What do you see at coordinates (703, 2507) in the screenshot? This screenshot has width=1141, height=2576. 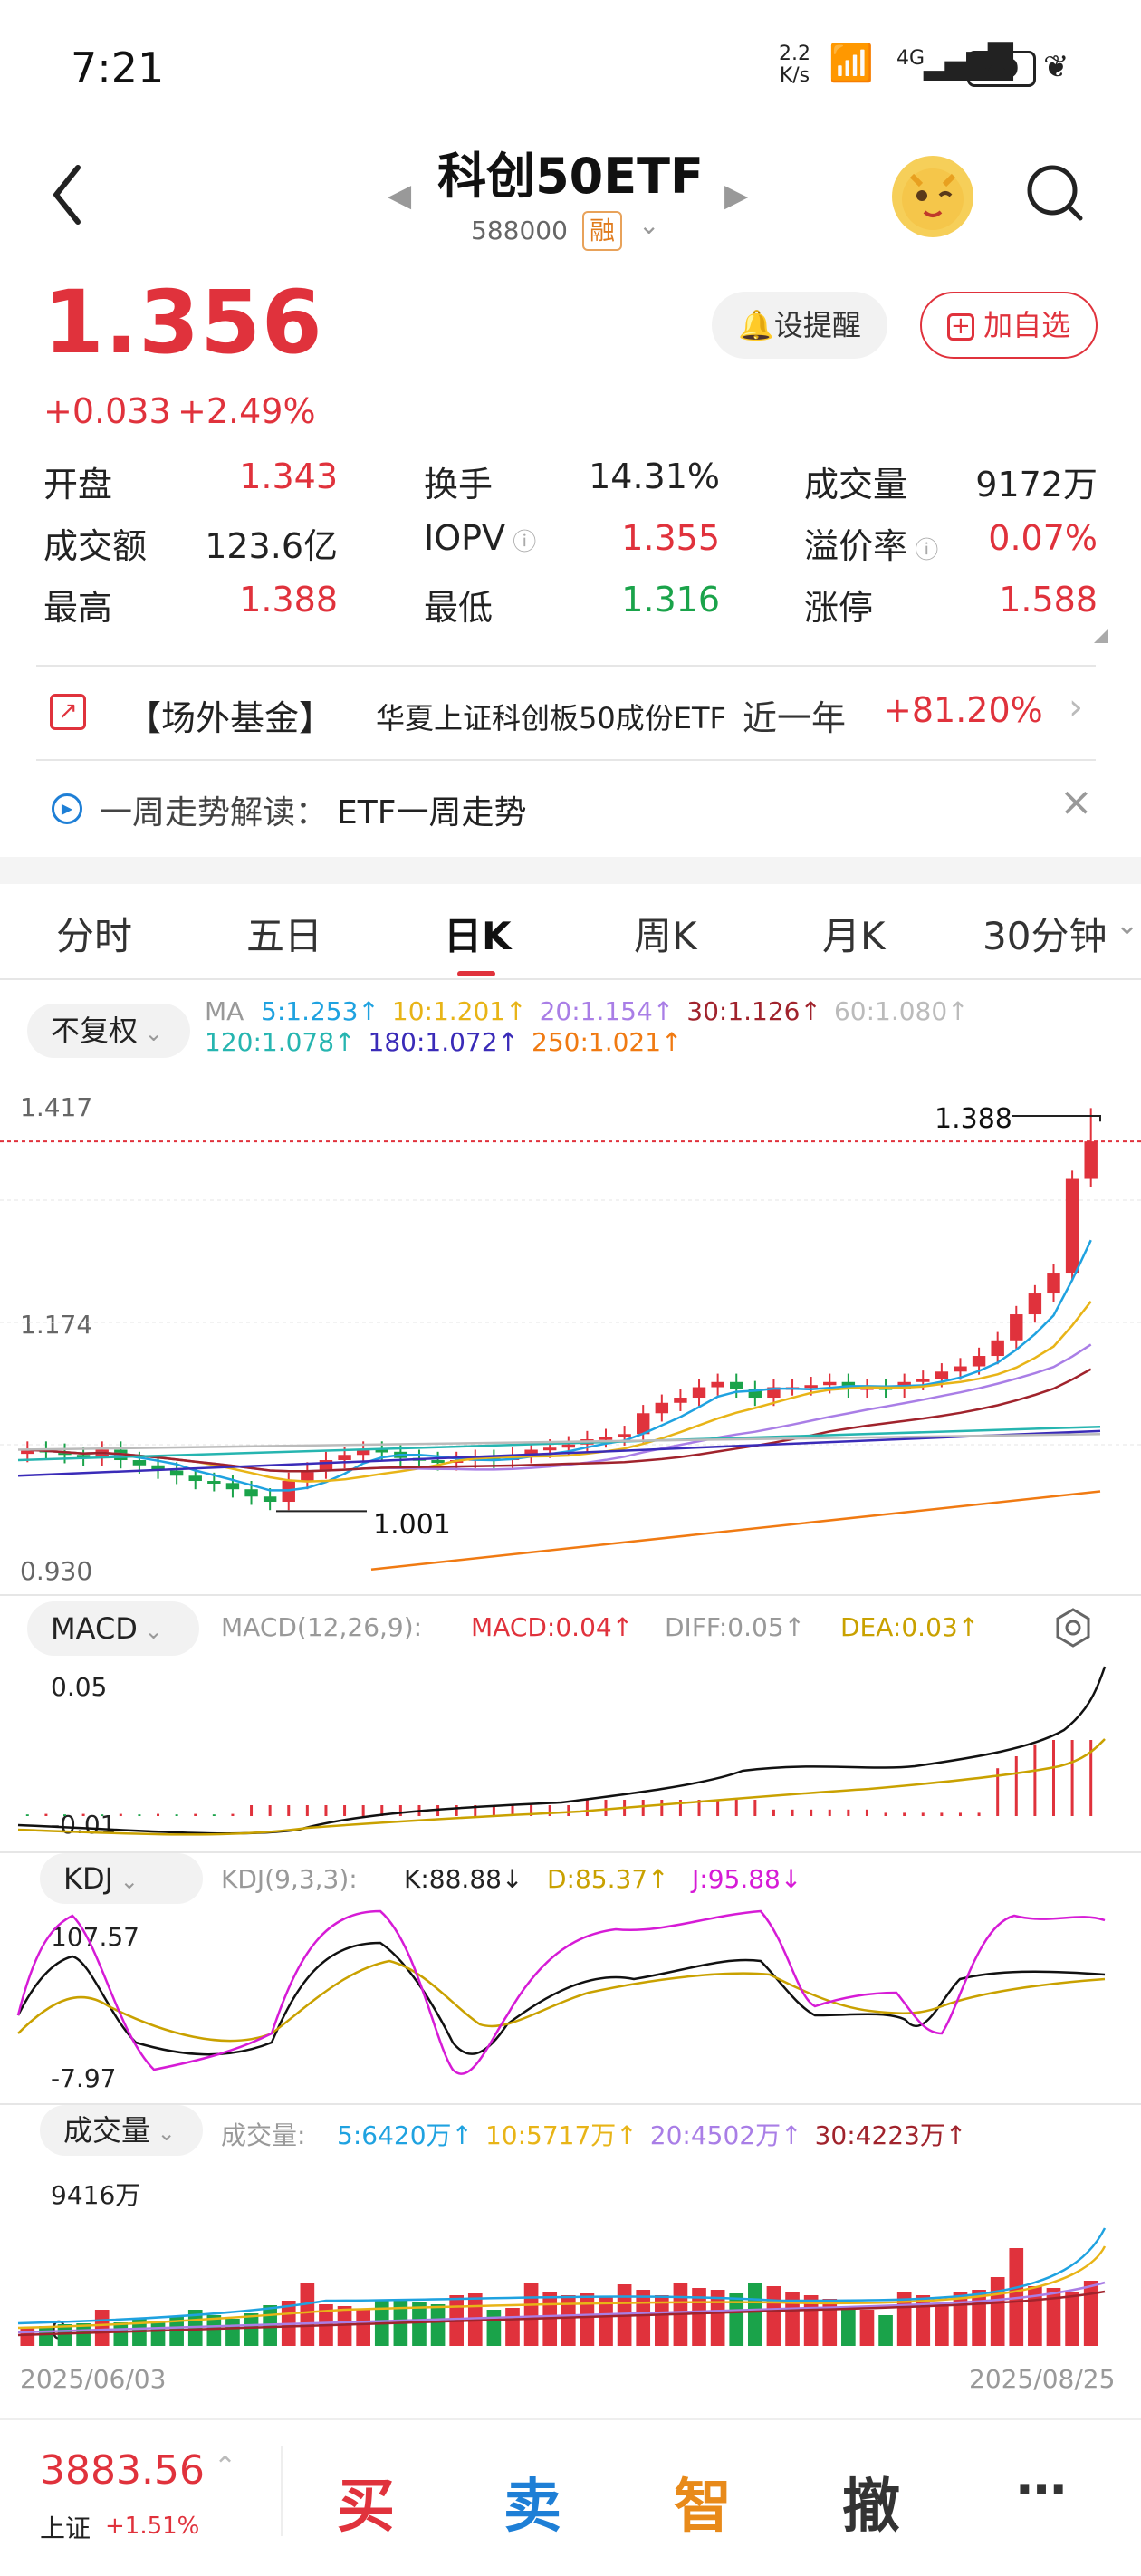 I see `smart-button: 智` at bounding box center [703, 2507].